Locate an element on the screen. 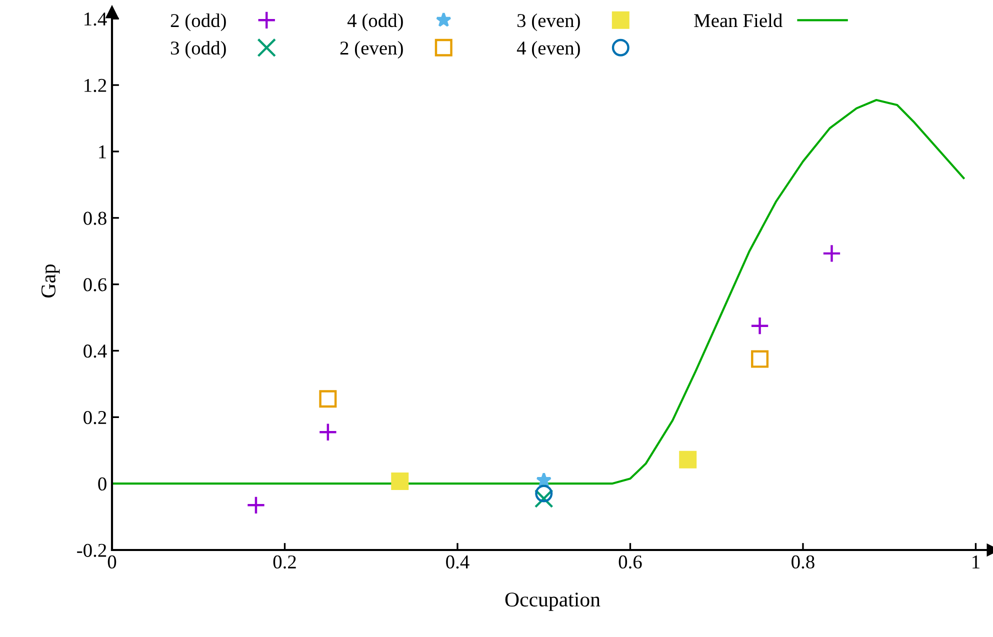 This screenshot has width=993, height=637. y-tick-label: 0.4 is located at coordinates (95, 351).